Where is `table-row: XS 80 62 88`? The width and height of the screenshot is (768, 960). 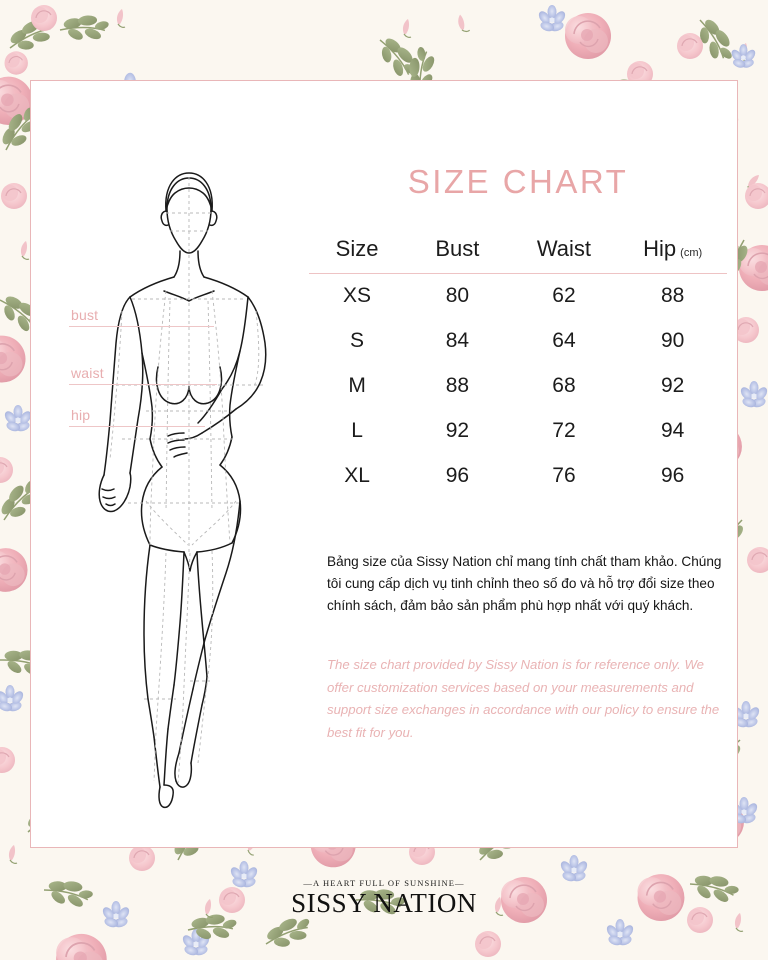
table-row: XS 80 62 88 is located at coordinates (518, 297).